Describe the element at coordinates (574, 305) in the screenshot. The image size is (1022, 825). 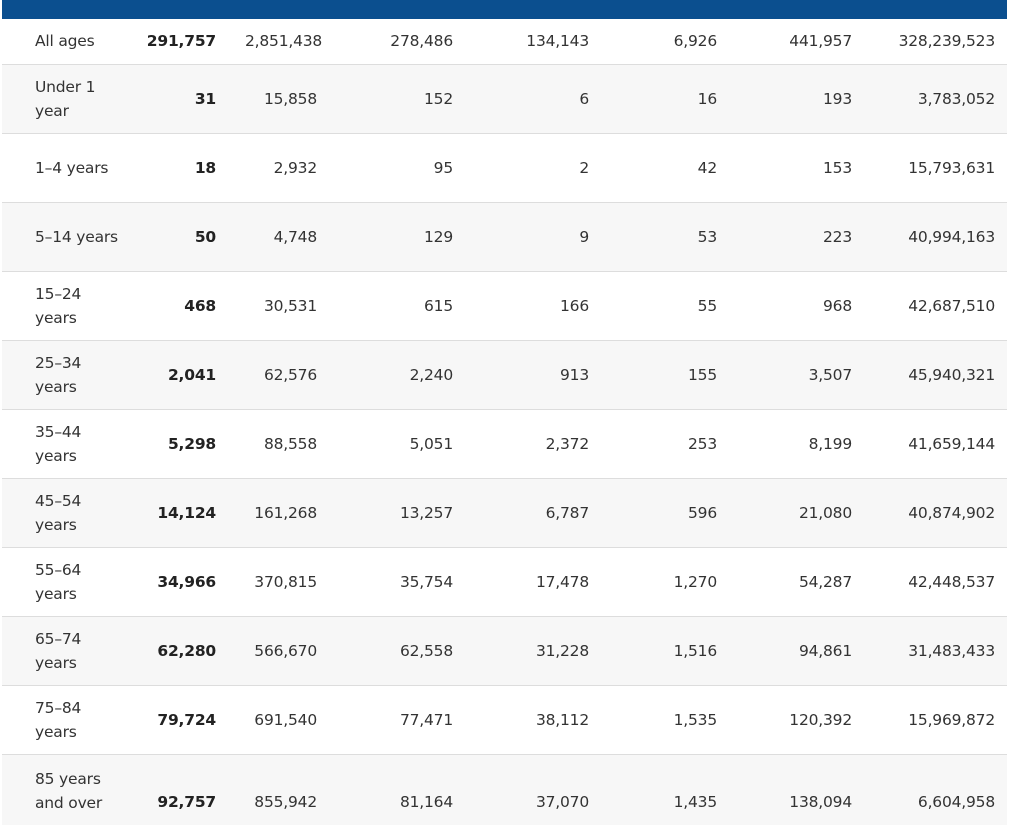
I see `cell-value: 166` at that location.